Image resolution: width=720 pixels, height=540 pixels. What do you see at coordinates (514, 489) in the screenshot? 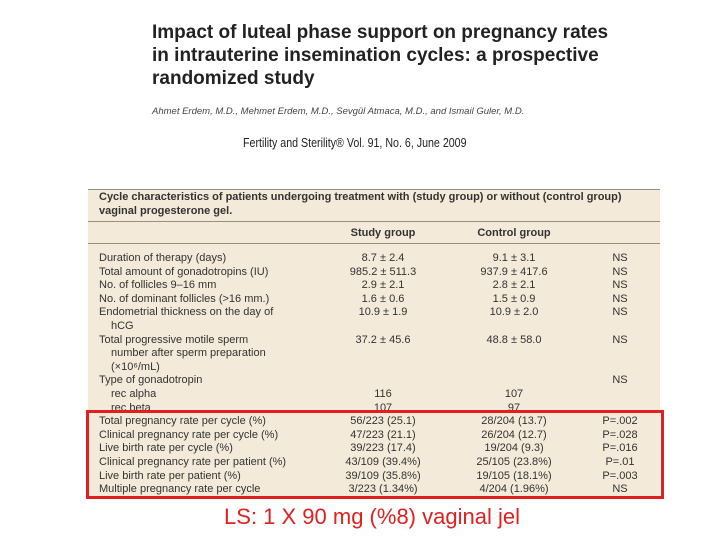
I see `control-value: 4/204 (1.96%)` at bounding box center [514, 489].